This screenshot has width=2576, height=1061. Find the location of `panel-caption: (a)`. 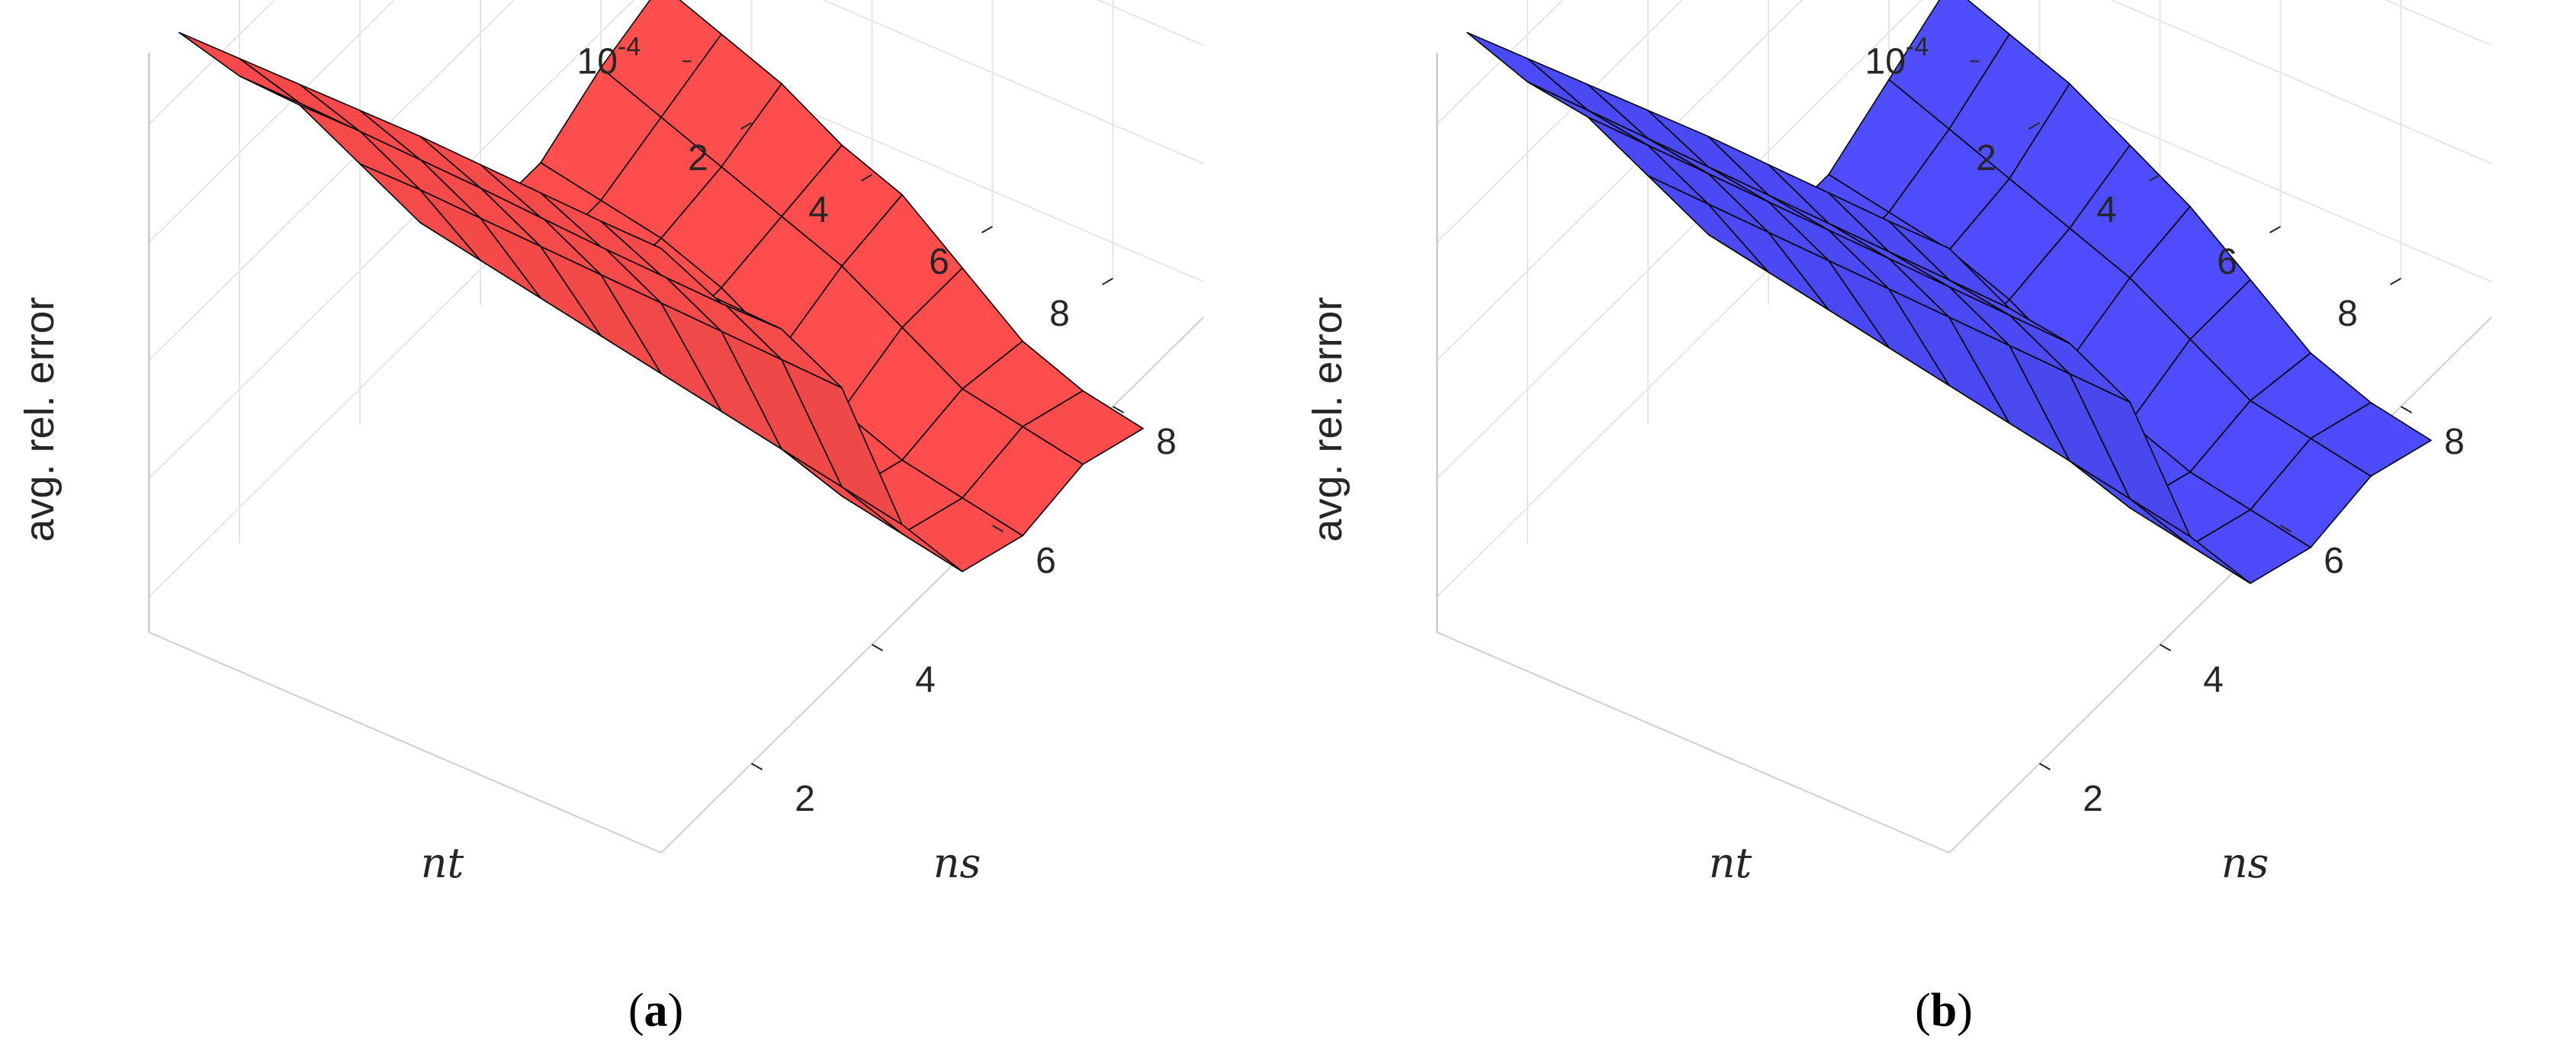

panel-caption: (a) is located at coordinates (655, 1011).